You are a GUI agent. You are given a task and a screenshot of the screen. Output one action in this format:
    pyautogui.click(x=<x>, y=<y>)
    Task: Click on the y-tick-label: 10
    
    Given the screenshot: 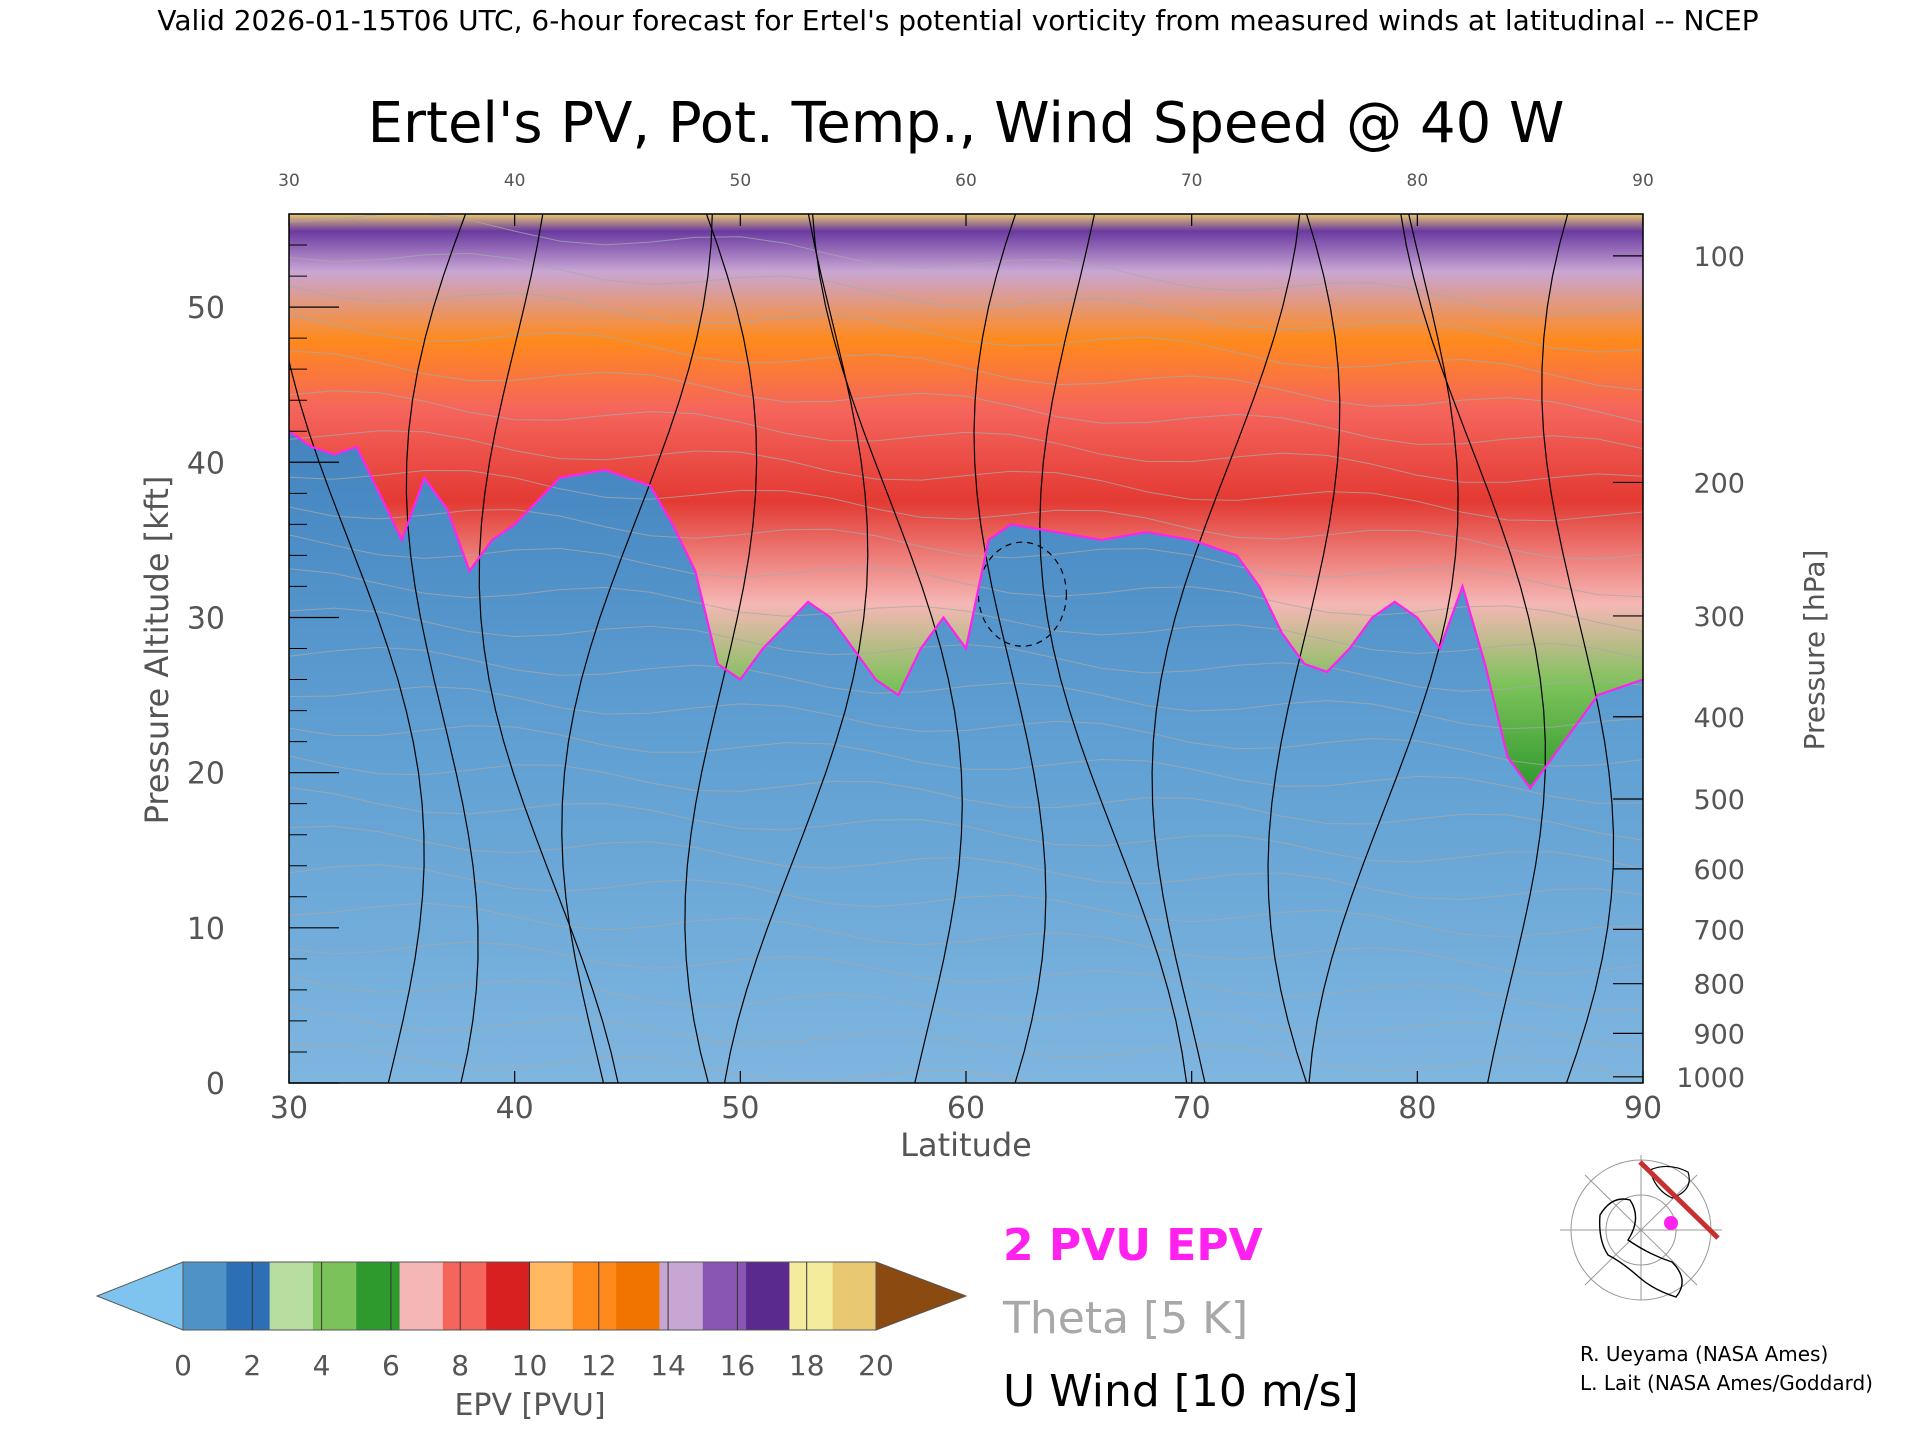 What is the action you would take?
    pyautogui.click(x=206, y=929)
    